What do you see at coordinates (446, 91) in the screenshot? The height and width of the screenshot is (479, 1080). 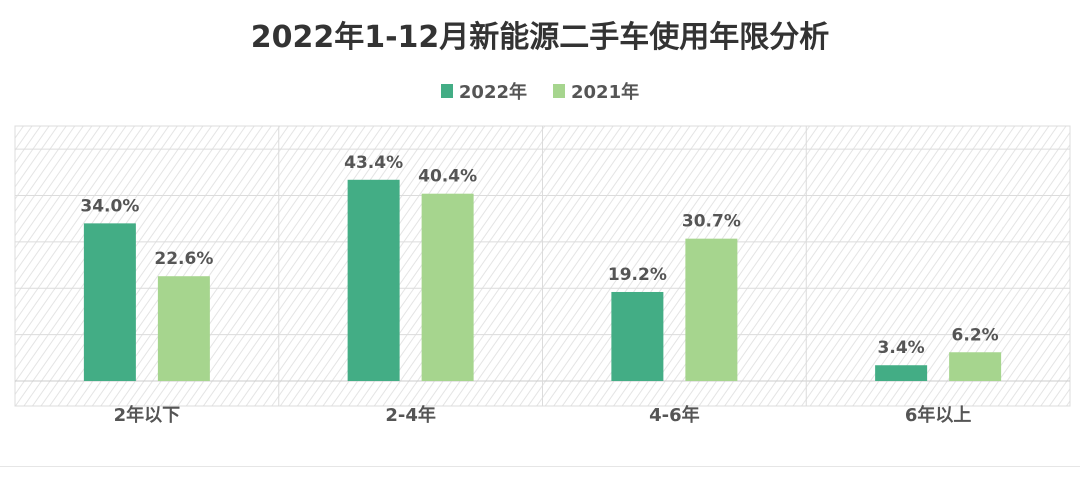 I see `legend-swatch-2022` at bounding box center [446, 91].